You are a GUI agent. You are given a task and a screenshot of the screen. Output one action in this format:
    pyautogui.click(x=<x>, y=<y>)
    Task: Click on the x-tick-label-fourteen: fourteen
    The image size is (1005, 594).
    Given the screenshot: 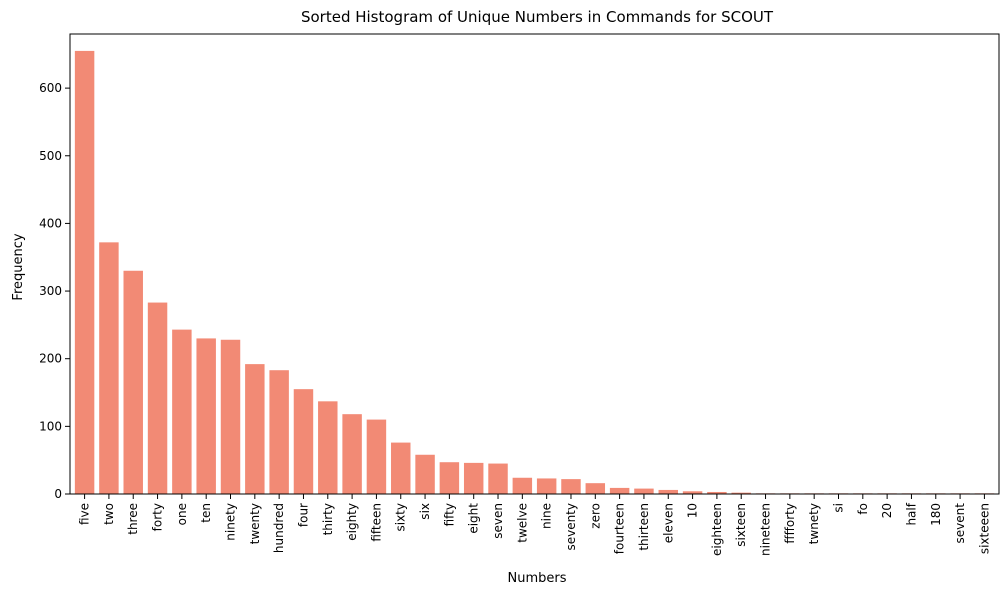 What is the action you would take?
    pyautogui.click(x=620, y=528)
    